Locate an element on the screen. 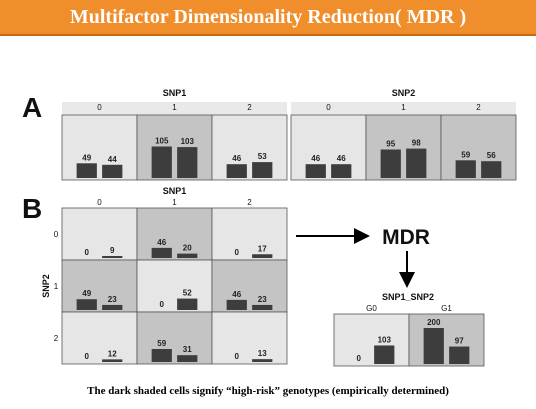  genotype-cell: 0 12 is located at coordinates (99, 338).